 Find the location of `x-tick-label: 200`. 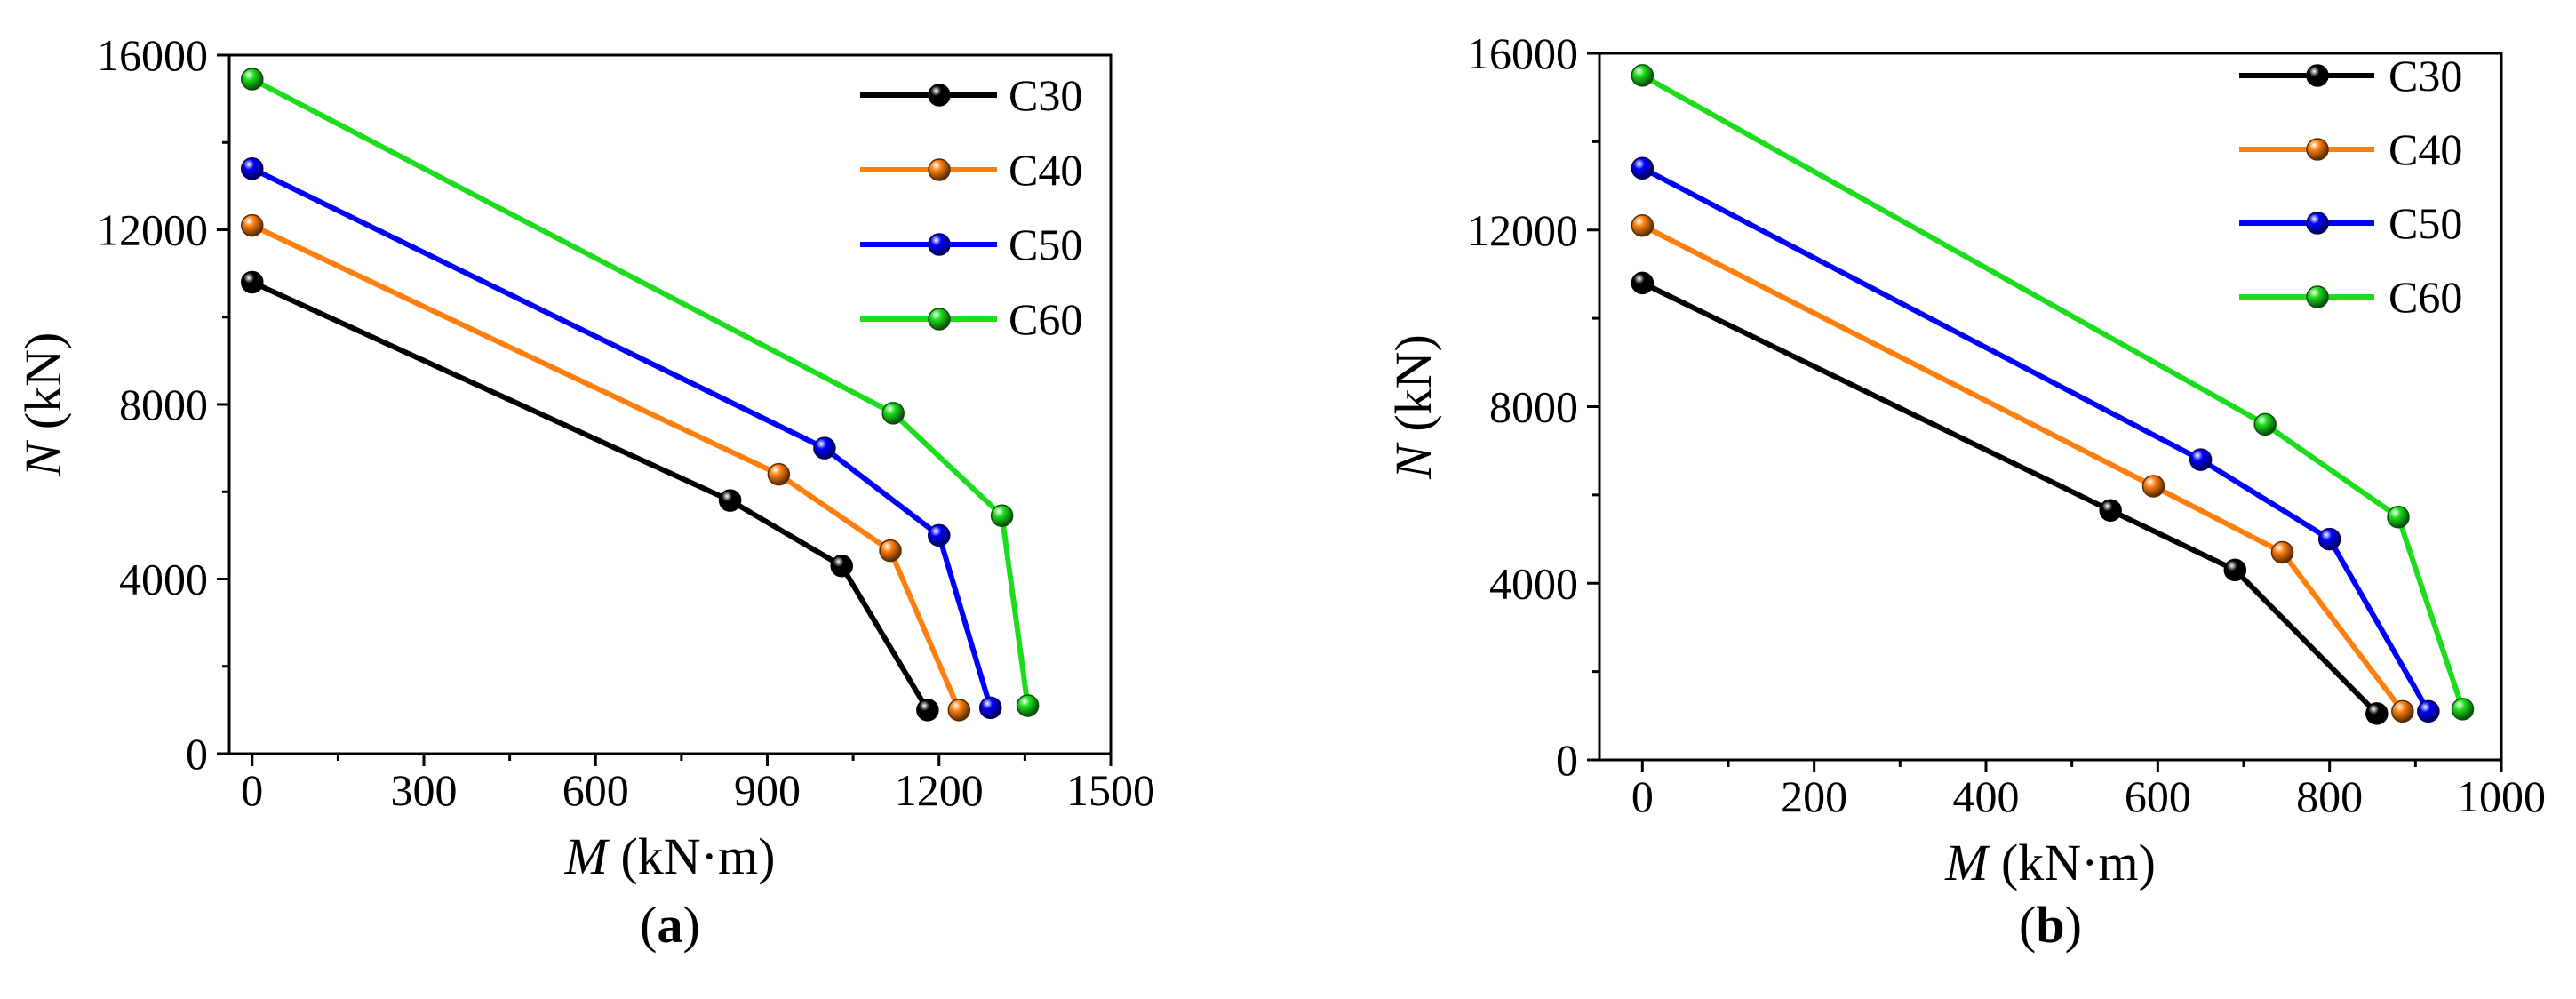

x-tick-label: 200 is located at coordinates (1814, 796).